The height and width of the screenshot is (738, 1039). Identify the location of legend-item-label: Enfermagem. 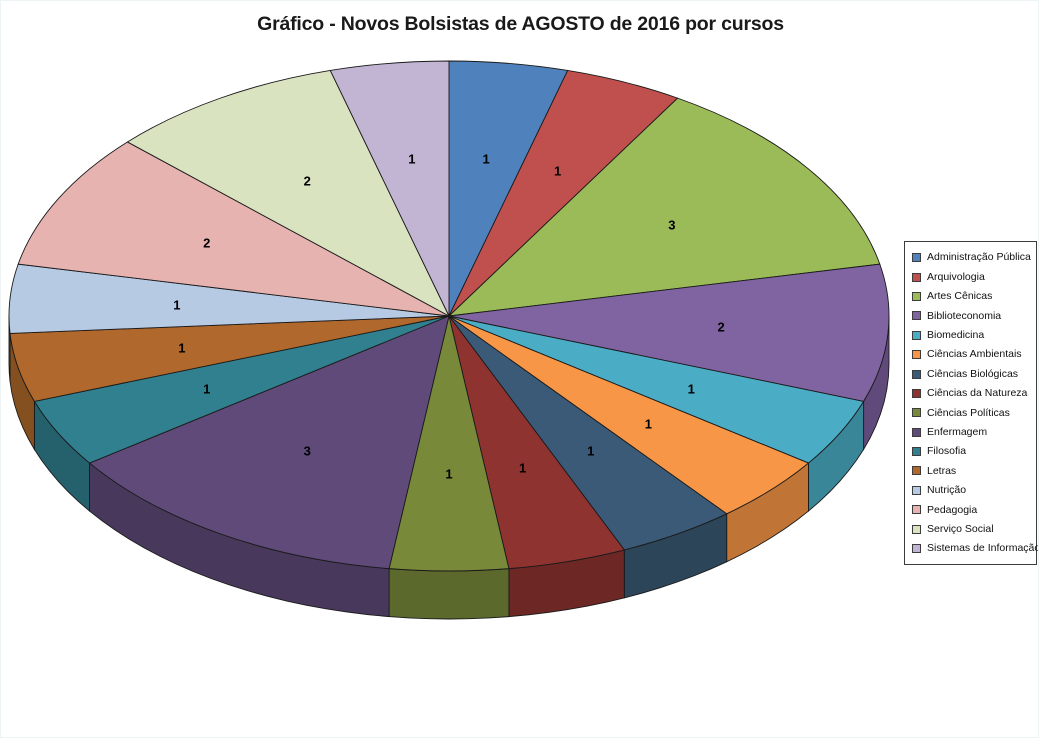
(957, 431).